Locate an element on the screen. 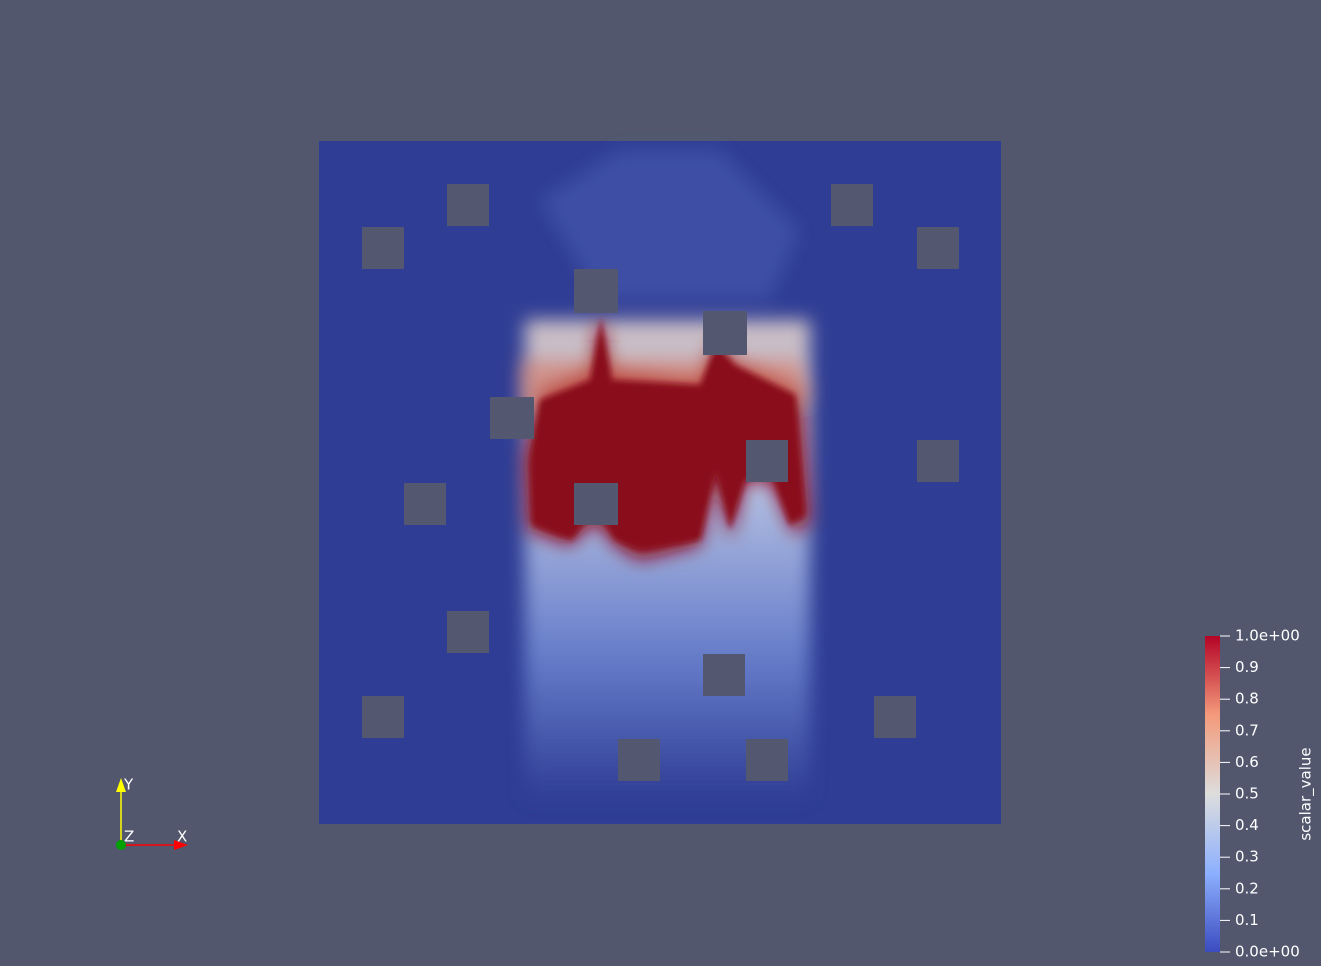 The image size is (1321, 966). z-label: Z is located at coordinates (129, 837).